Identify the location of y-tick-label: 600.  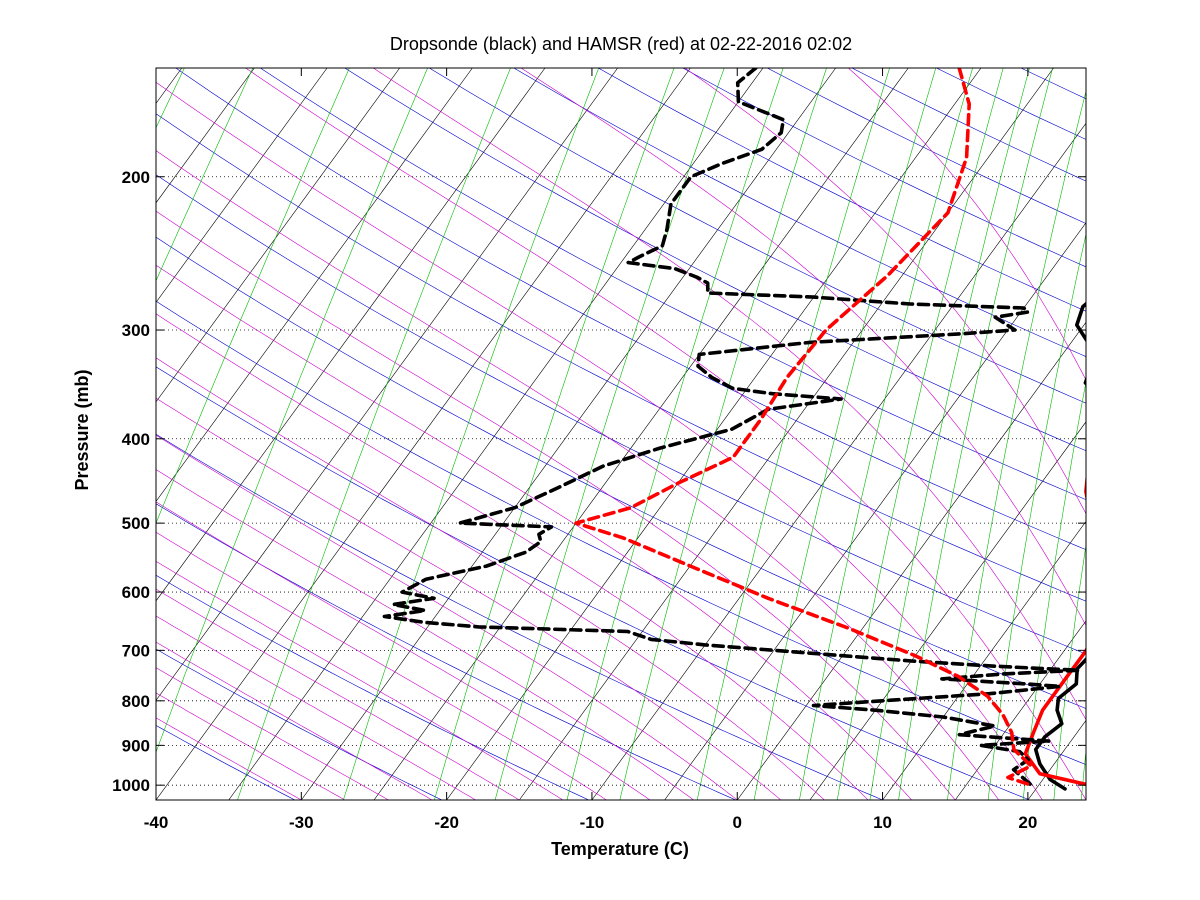
(136, 592).